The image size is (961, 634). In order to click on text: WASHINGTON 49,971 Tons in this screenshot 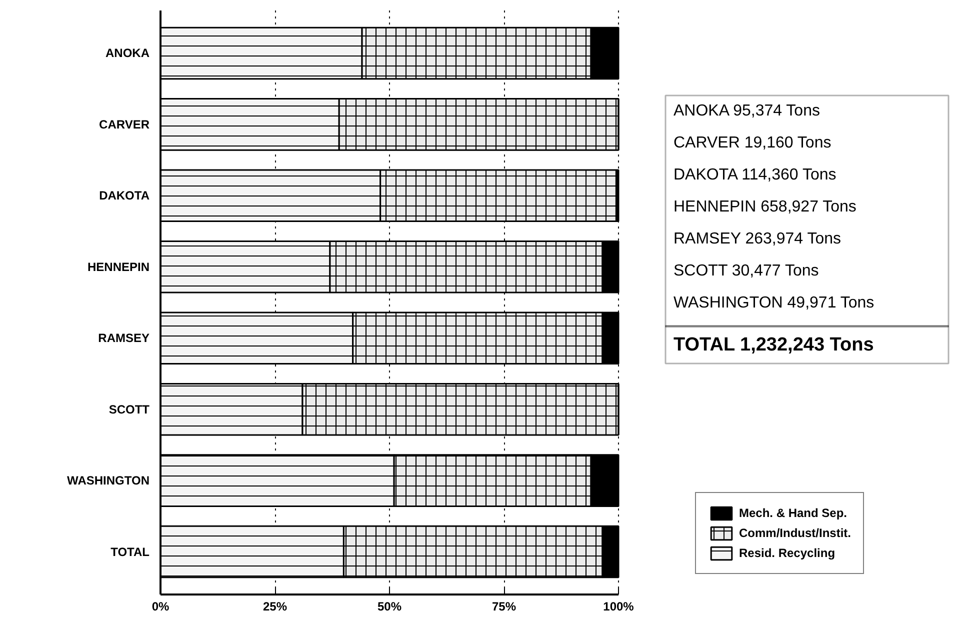, I will do `click(774, 303)`.